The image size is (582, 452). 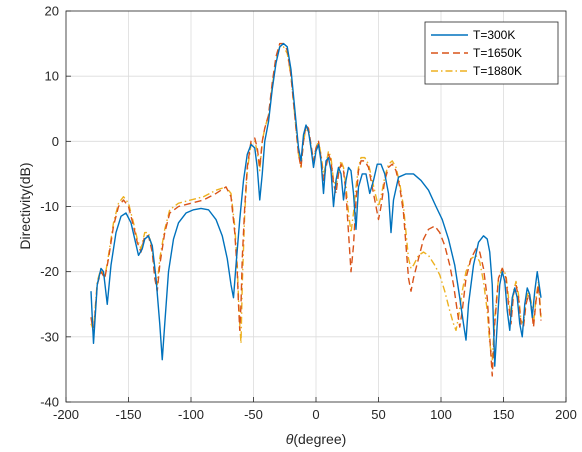 I want to click on x-tick-label: 50, so click(x=378, y=414).